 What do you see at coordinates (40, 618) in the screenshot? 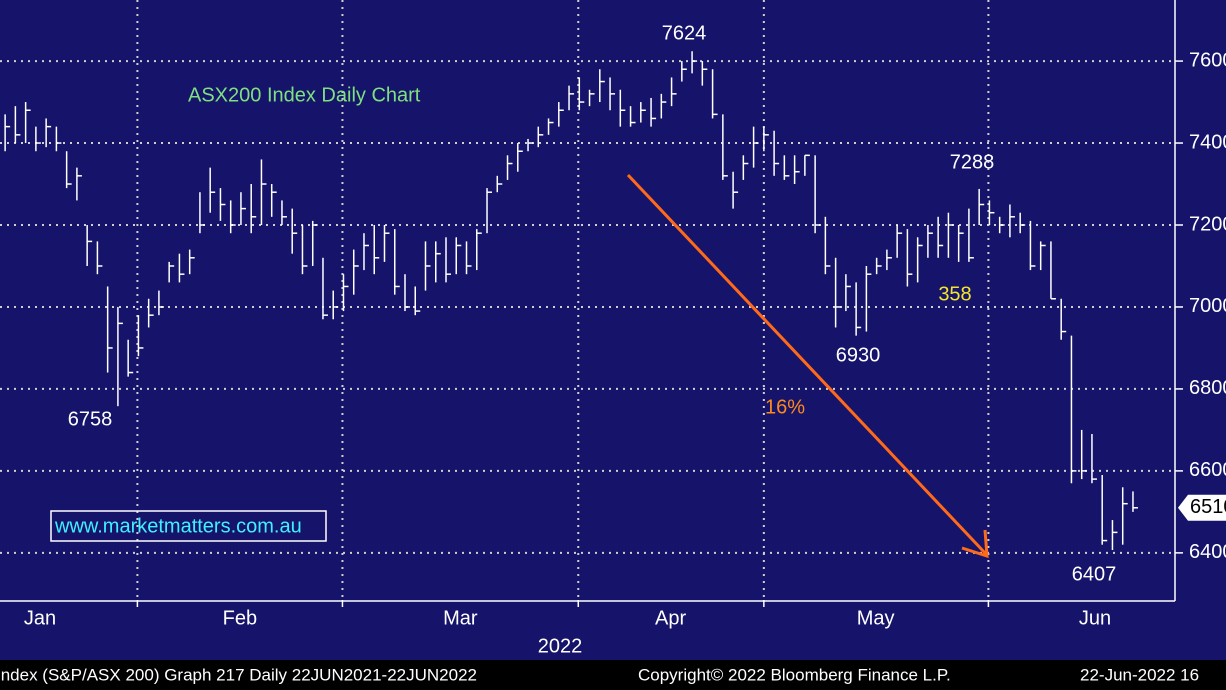
I see `x-tick-label: Jan` at bounding box center [40, 618].